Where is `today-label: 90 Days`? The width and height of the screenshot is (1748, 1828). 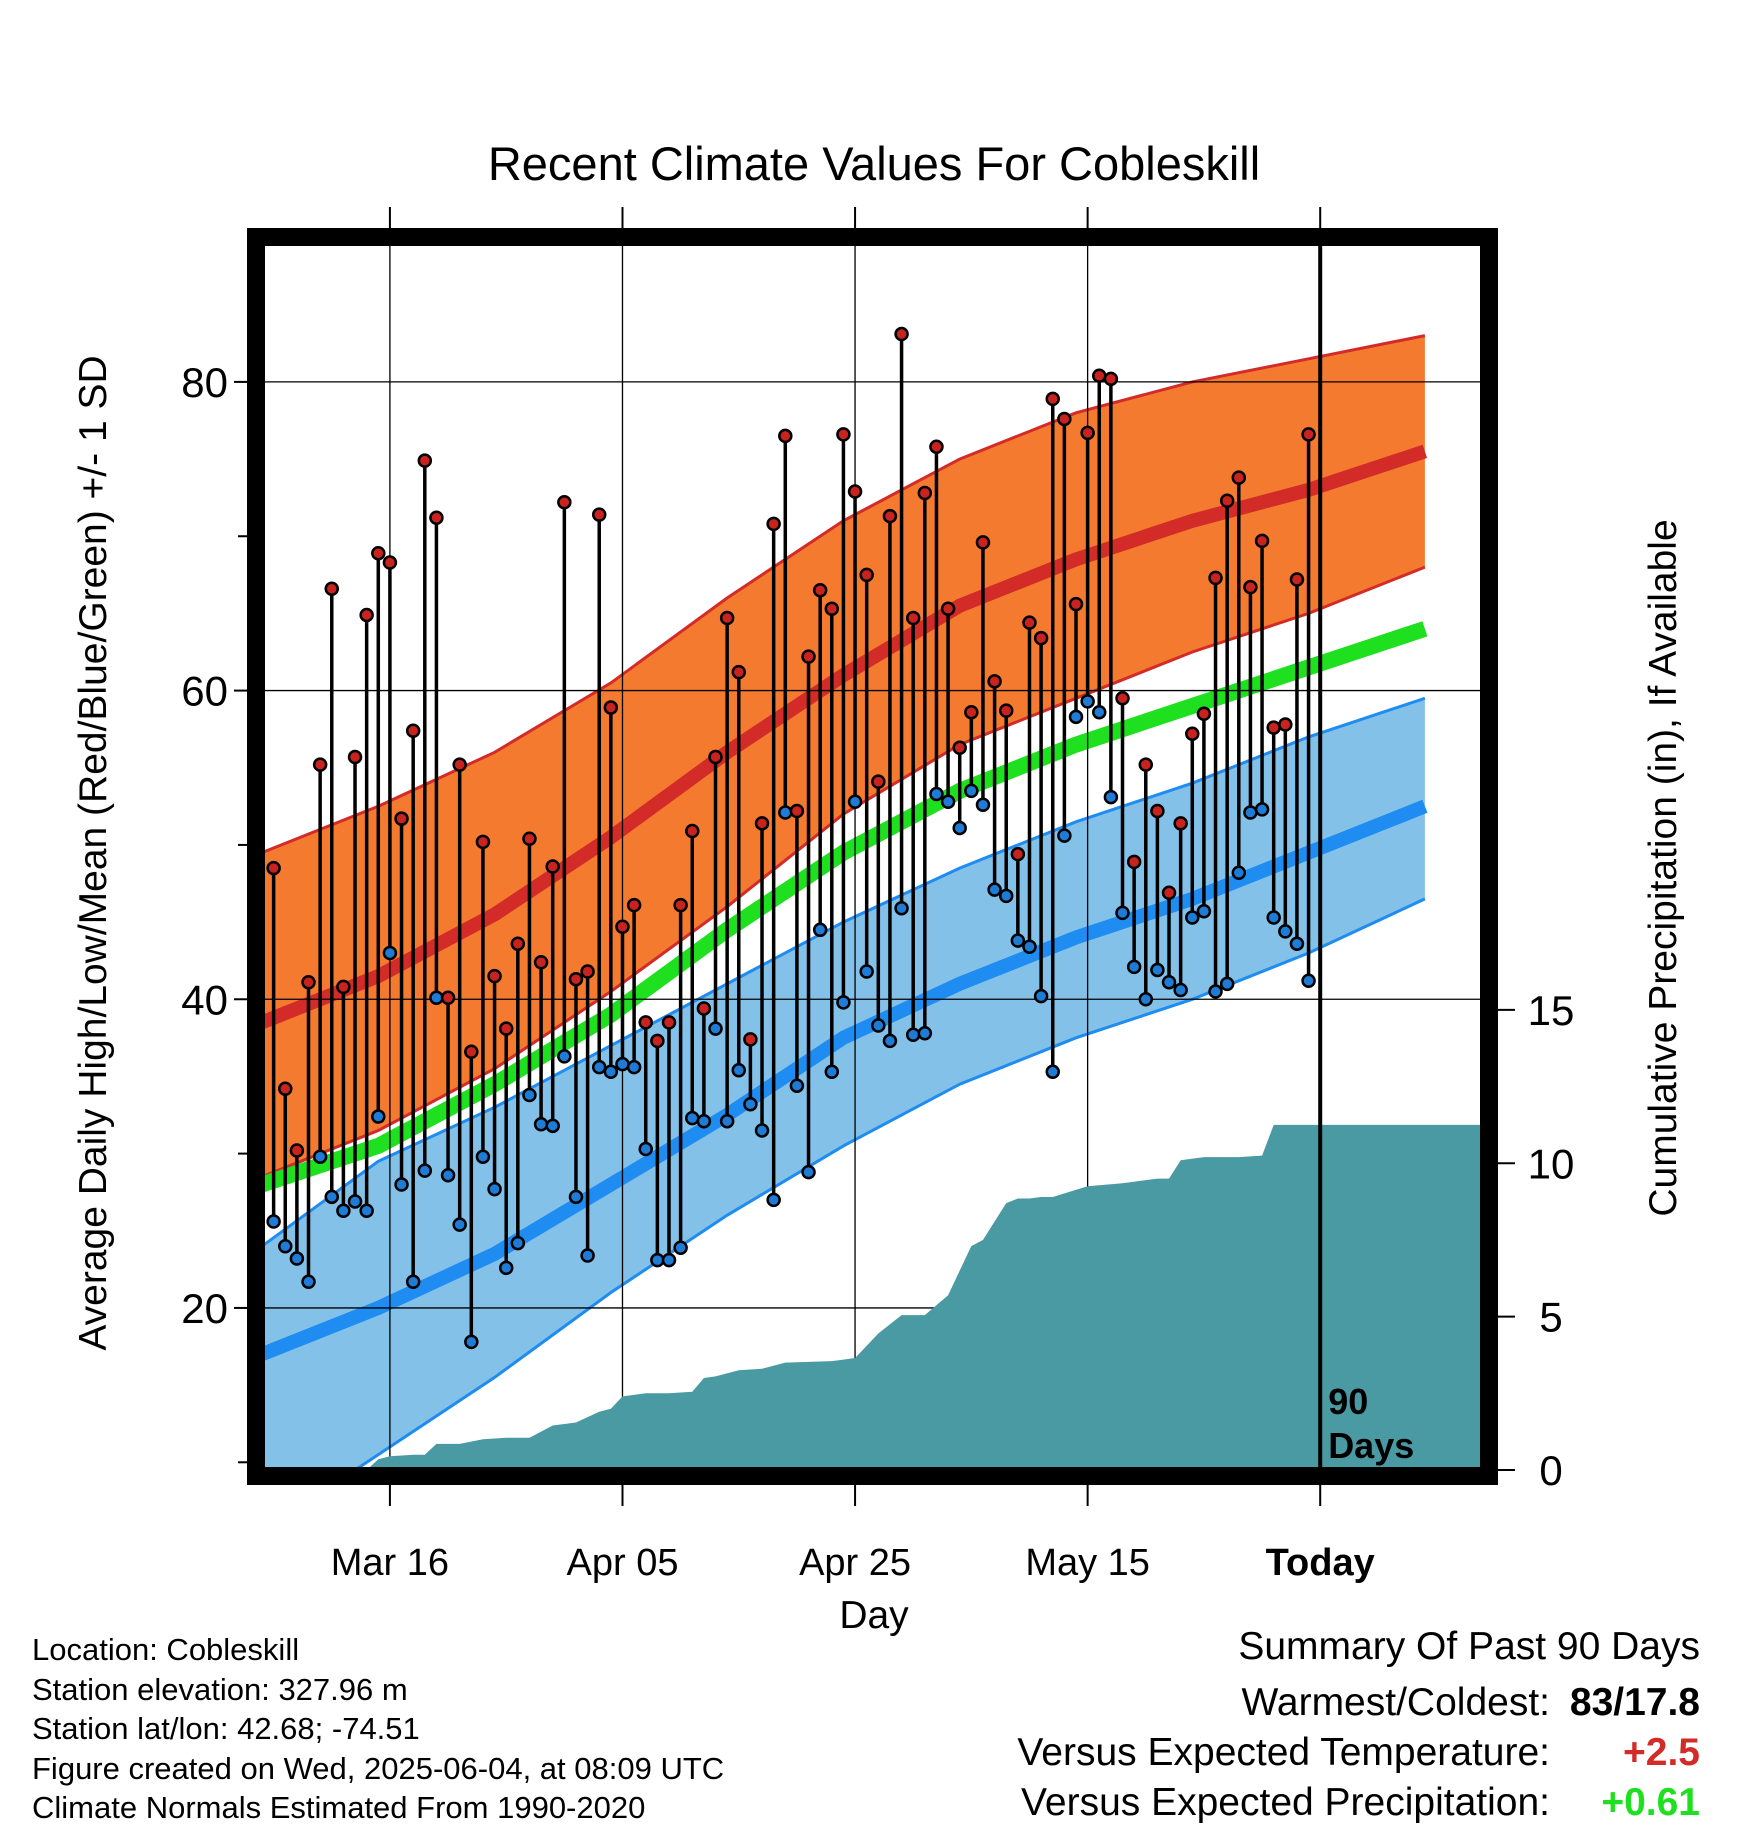 today-label: 90 Days is located at coordinates (1371, 1423).